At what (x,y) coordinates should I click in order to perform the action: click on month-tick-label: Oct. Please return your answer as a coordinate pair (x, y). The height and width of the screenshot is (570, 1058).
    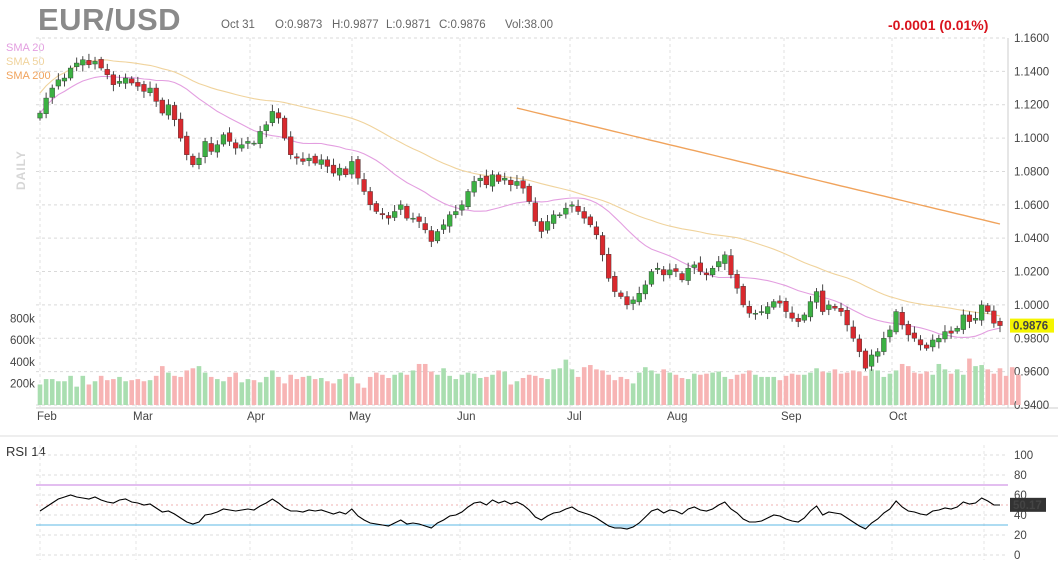
    Looking at the image, I should click on (898, 417).